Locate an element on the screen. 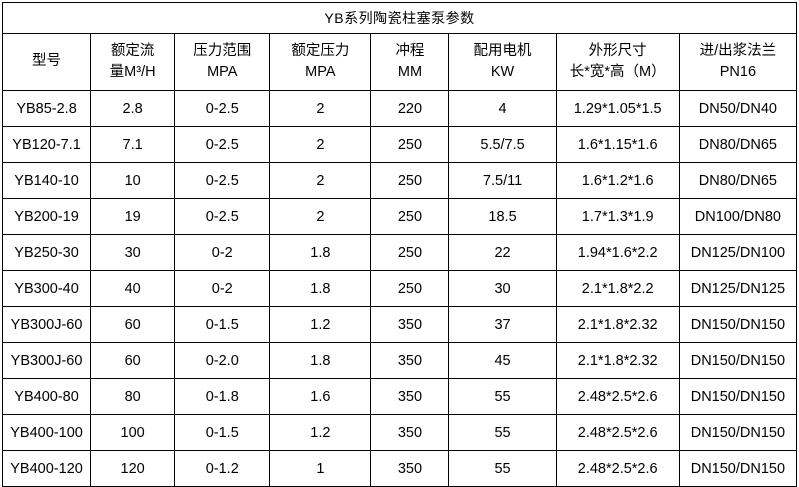 This screenshot has width=799, height=487. cell-motor: 37 is located at coordinates (502, 324).